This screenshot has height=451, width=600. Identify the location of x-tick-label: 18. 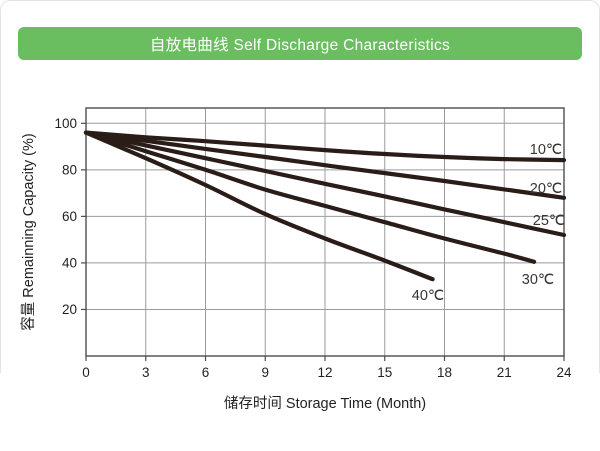
(444, 372).